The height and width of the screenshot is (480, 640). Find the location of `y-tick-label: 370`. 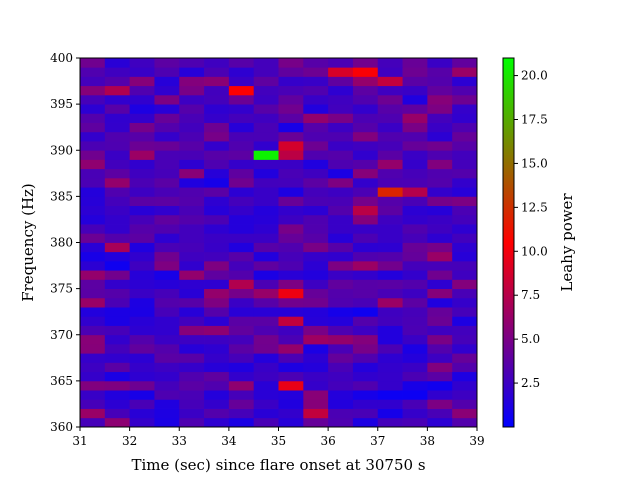

y-tick-label: 370 is located at coordinates (61, 335).